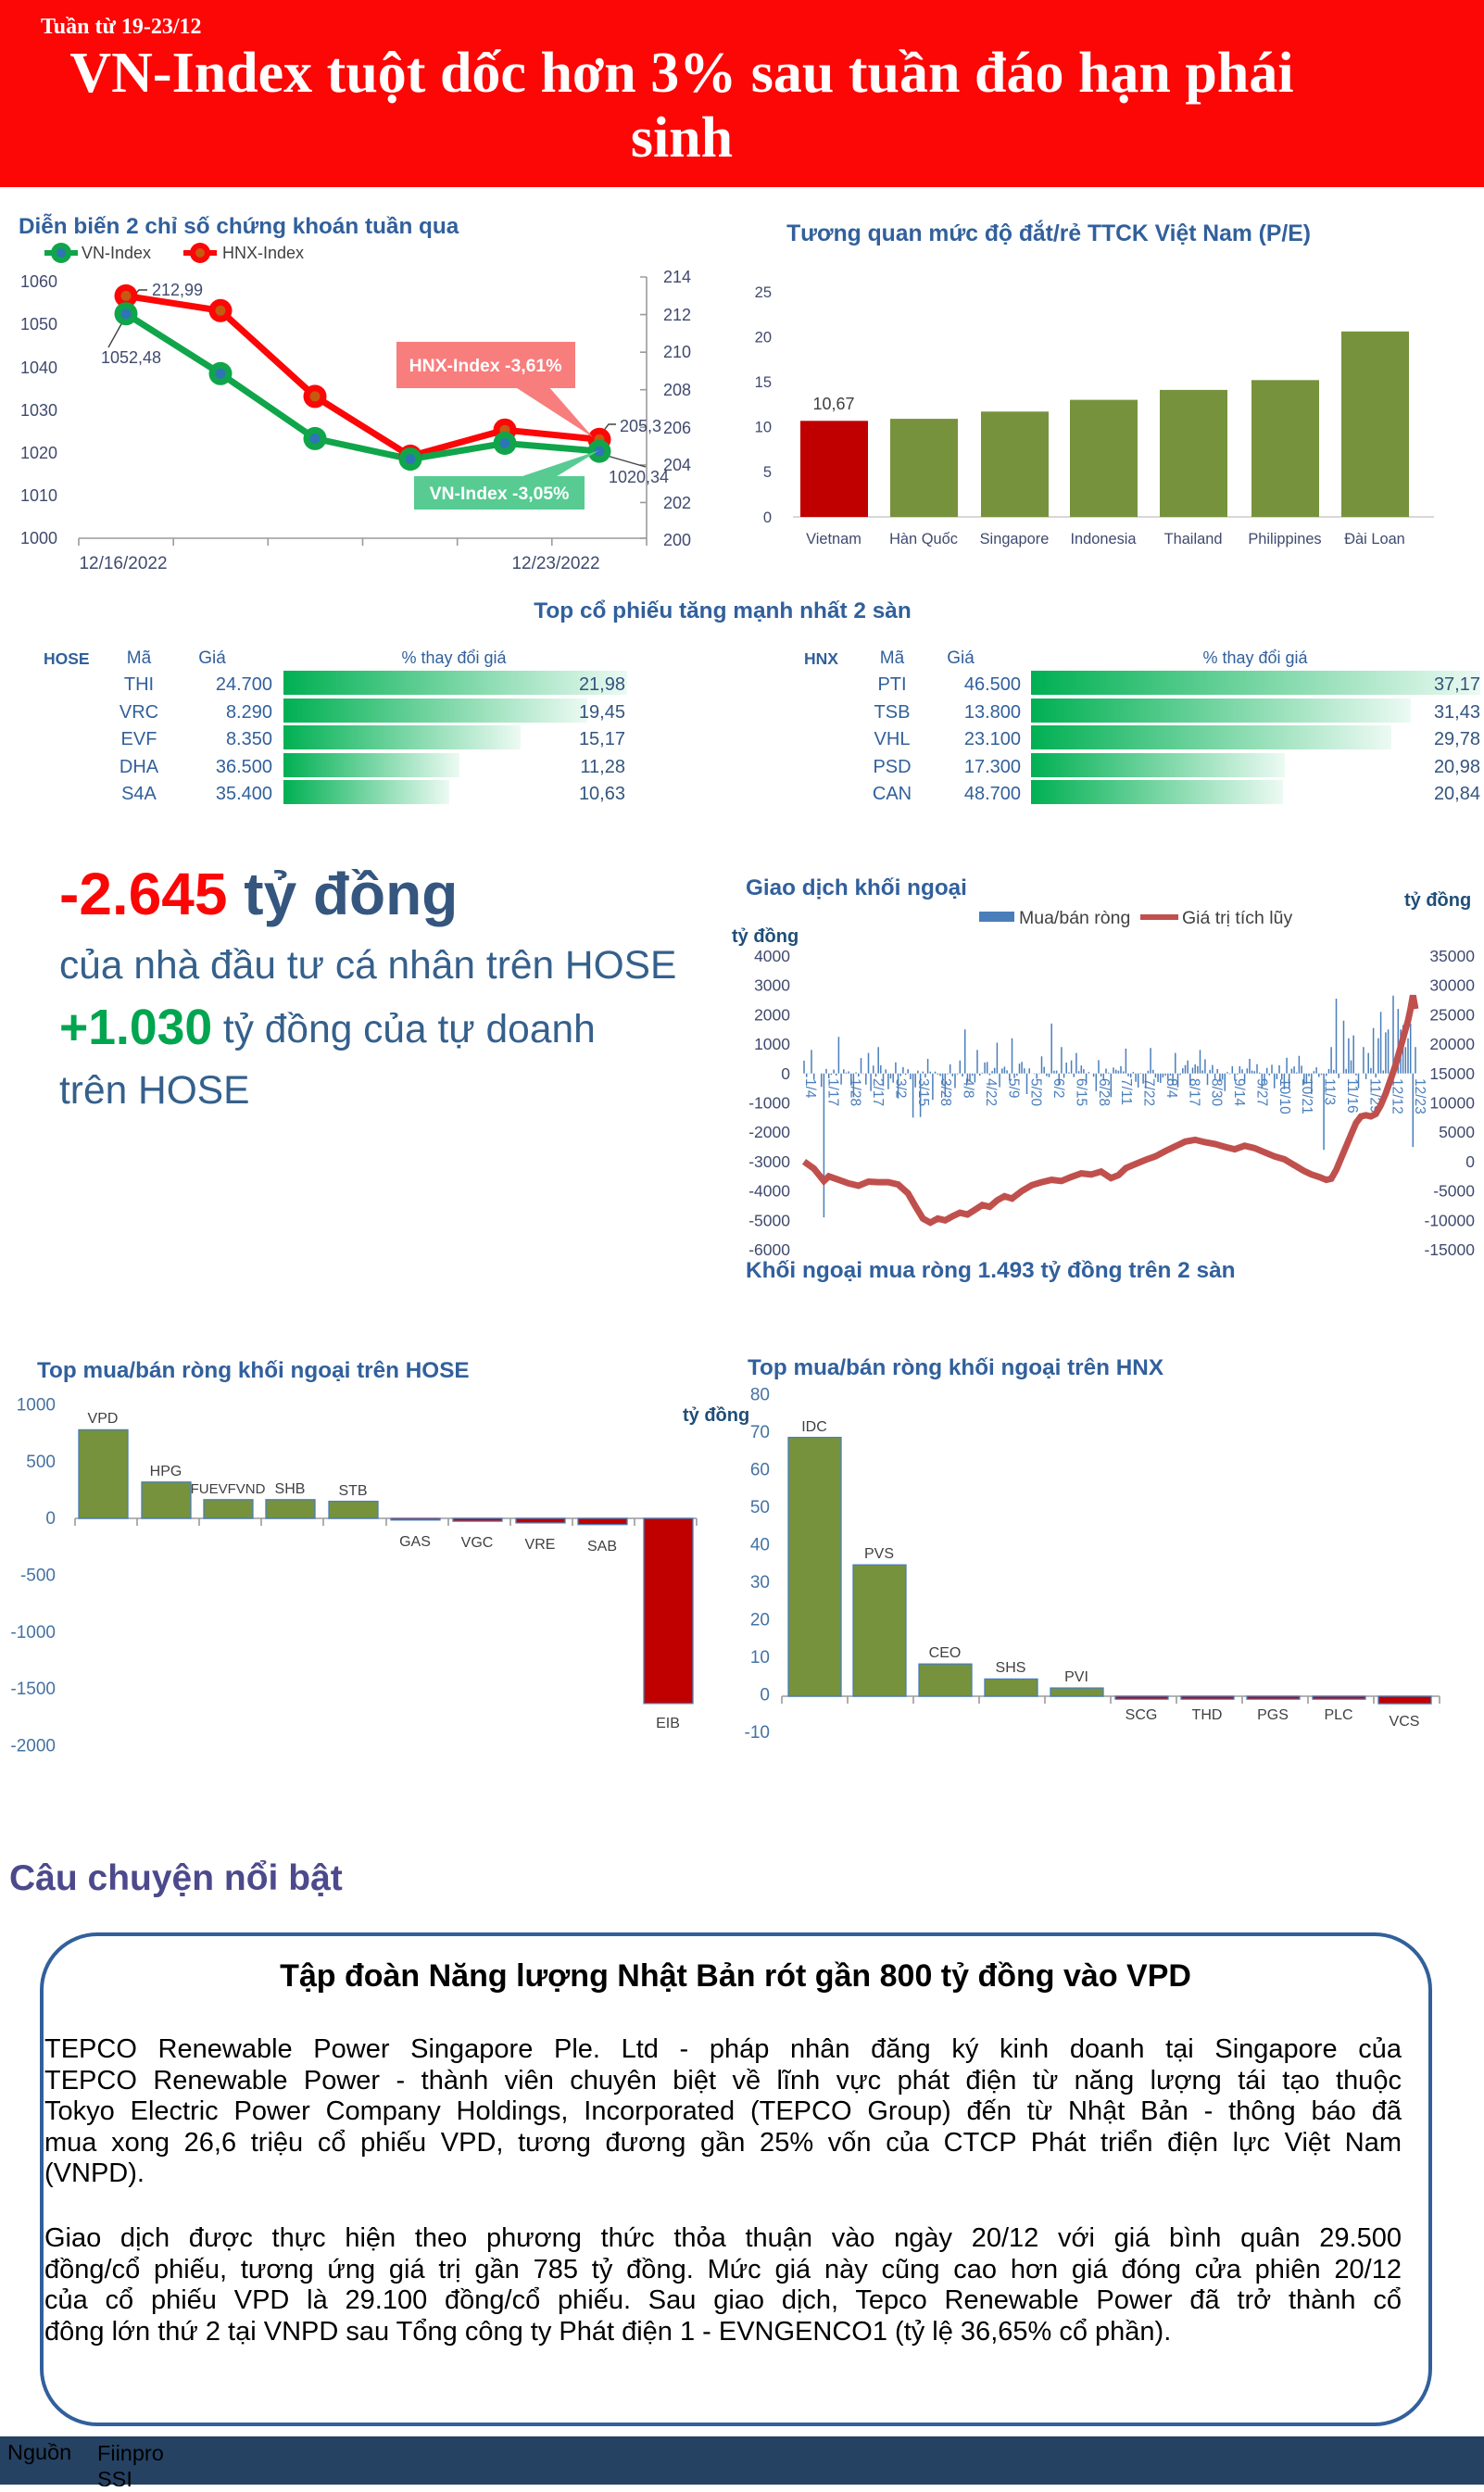 The height and width of the screenshot is (2492, 1484). What do you see at coordinates (1080, 1092) in the screenshot?
I see `svg-text: 6/15` at bounding box center [1080, 1092].